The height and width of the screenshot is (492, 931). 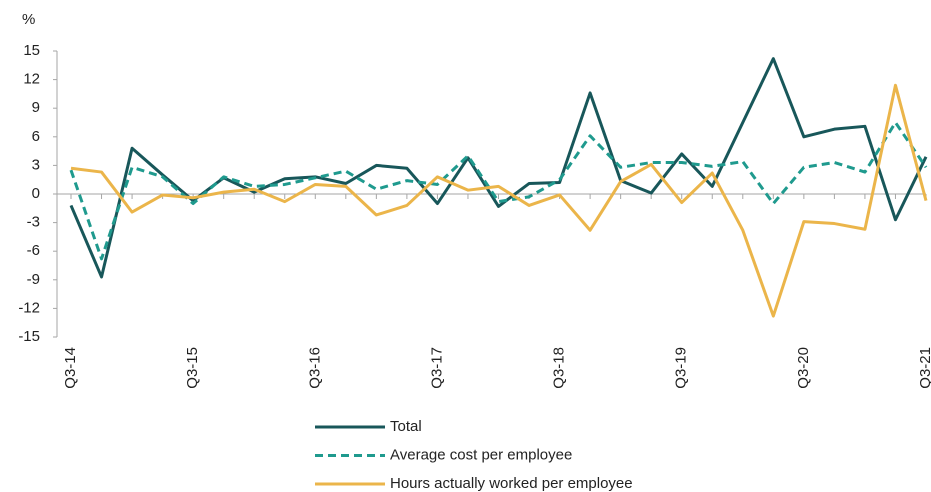 I want to click on x-tick-label: Q3-21, so click(x=924, y=368).